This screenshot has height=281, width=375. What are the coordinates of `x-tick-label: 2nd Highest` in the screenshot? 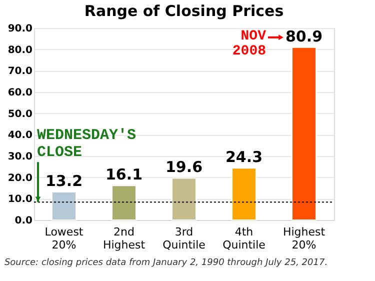 It's located at (124, 239).